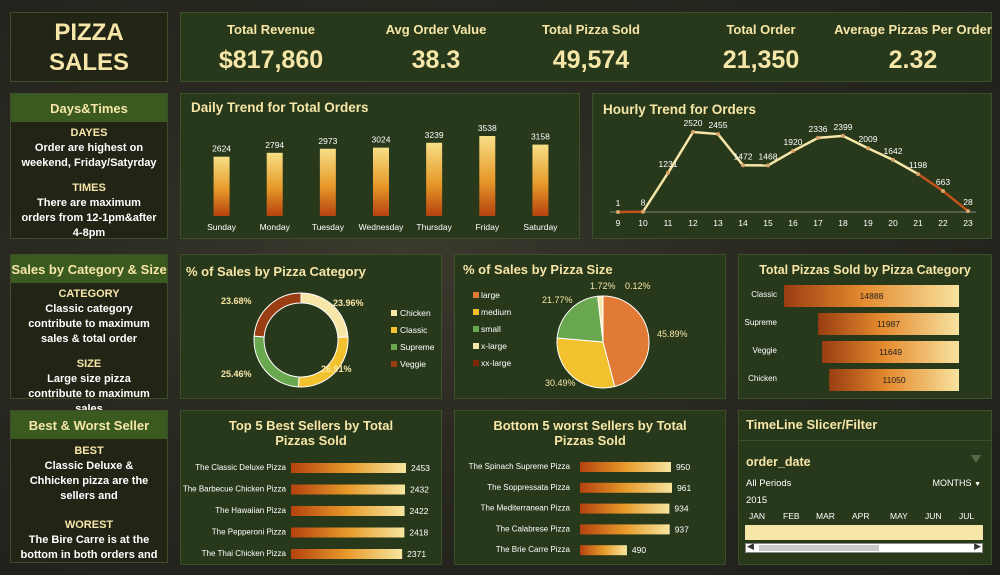 The image size is (1000, 575). Describe the element at coordinates (618, 203) in the screenshot. I see `hourly-value-label: 1` at that location.